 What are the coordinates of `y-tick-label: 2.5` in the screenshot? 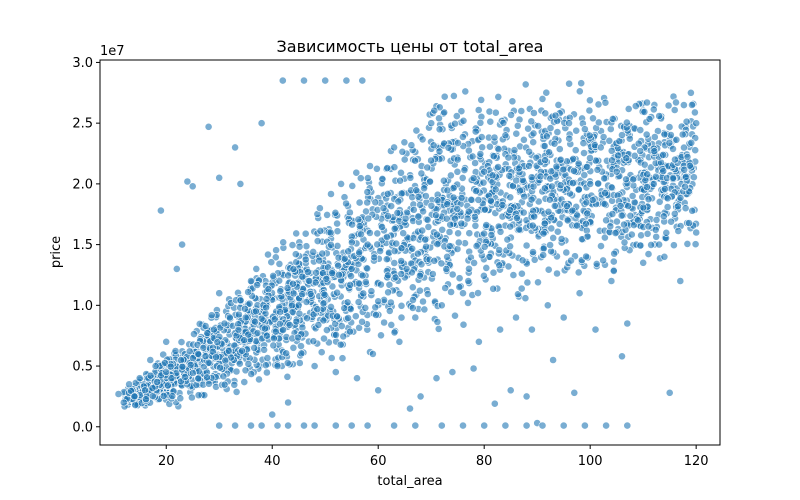 It's located at (82, 124).